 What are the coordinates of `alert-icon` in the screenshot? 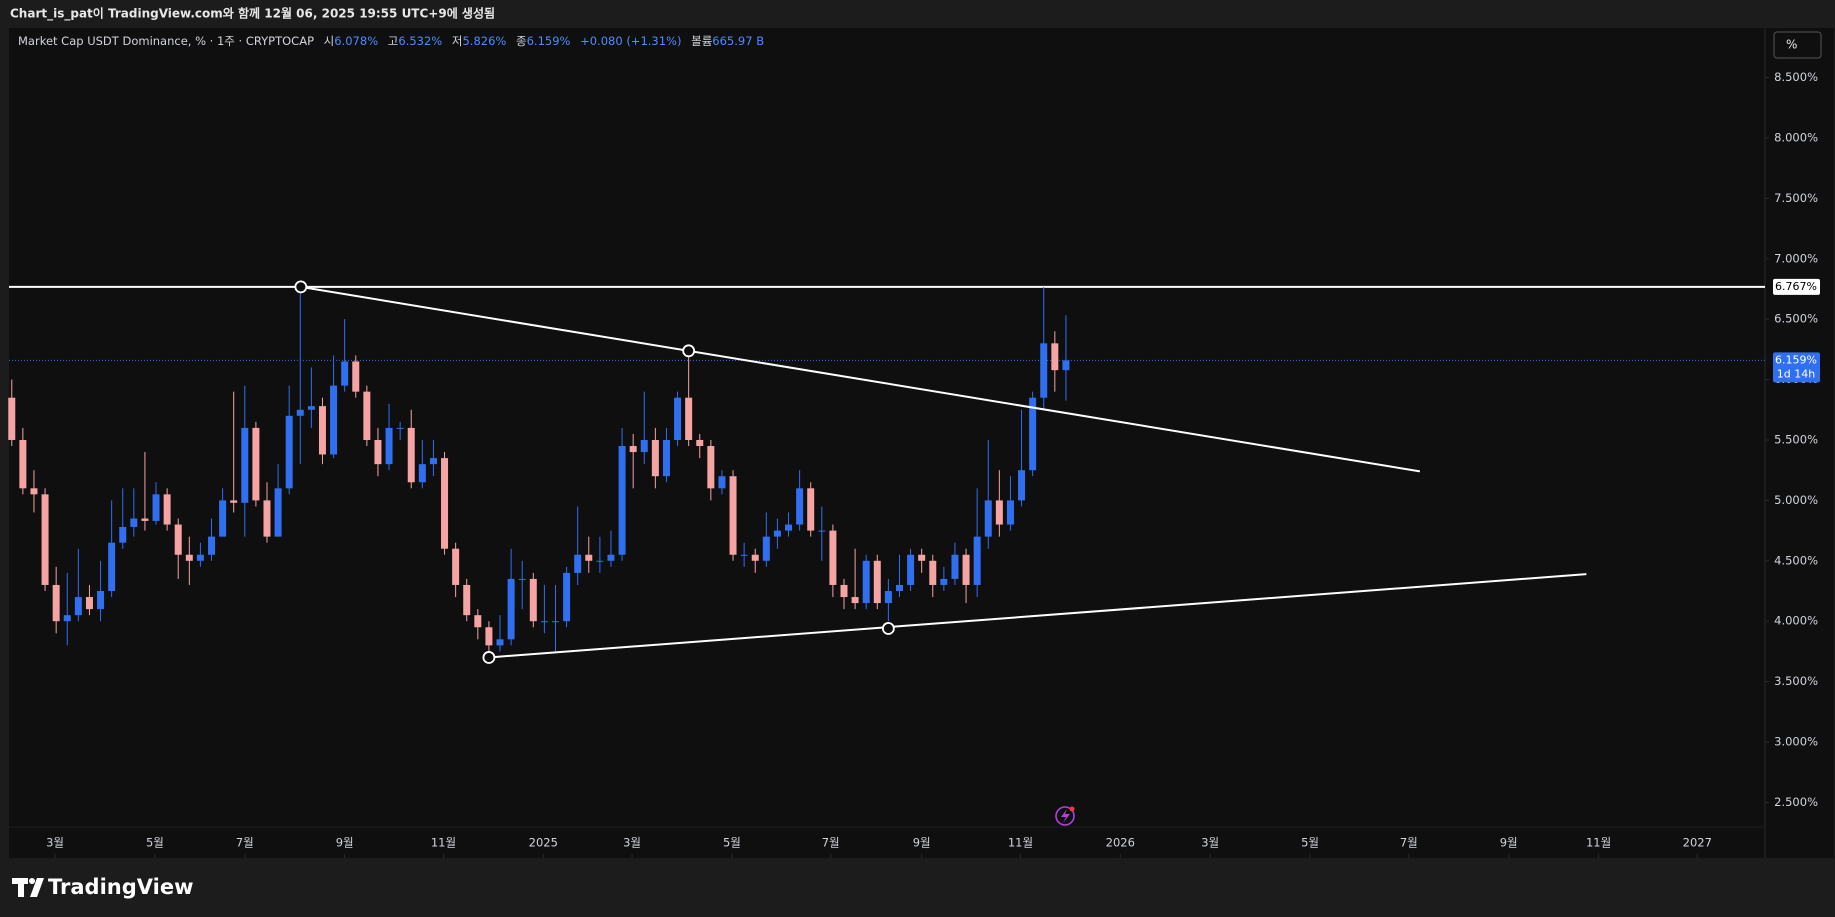 It's located at (1065, 816).